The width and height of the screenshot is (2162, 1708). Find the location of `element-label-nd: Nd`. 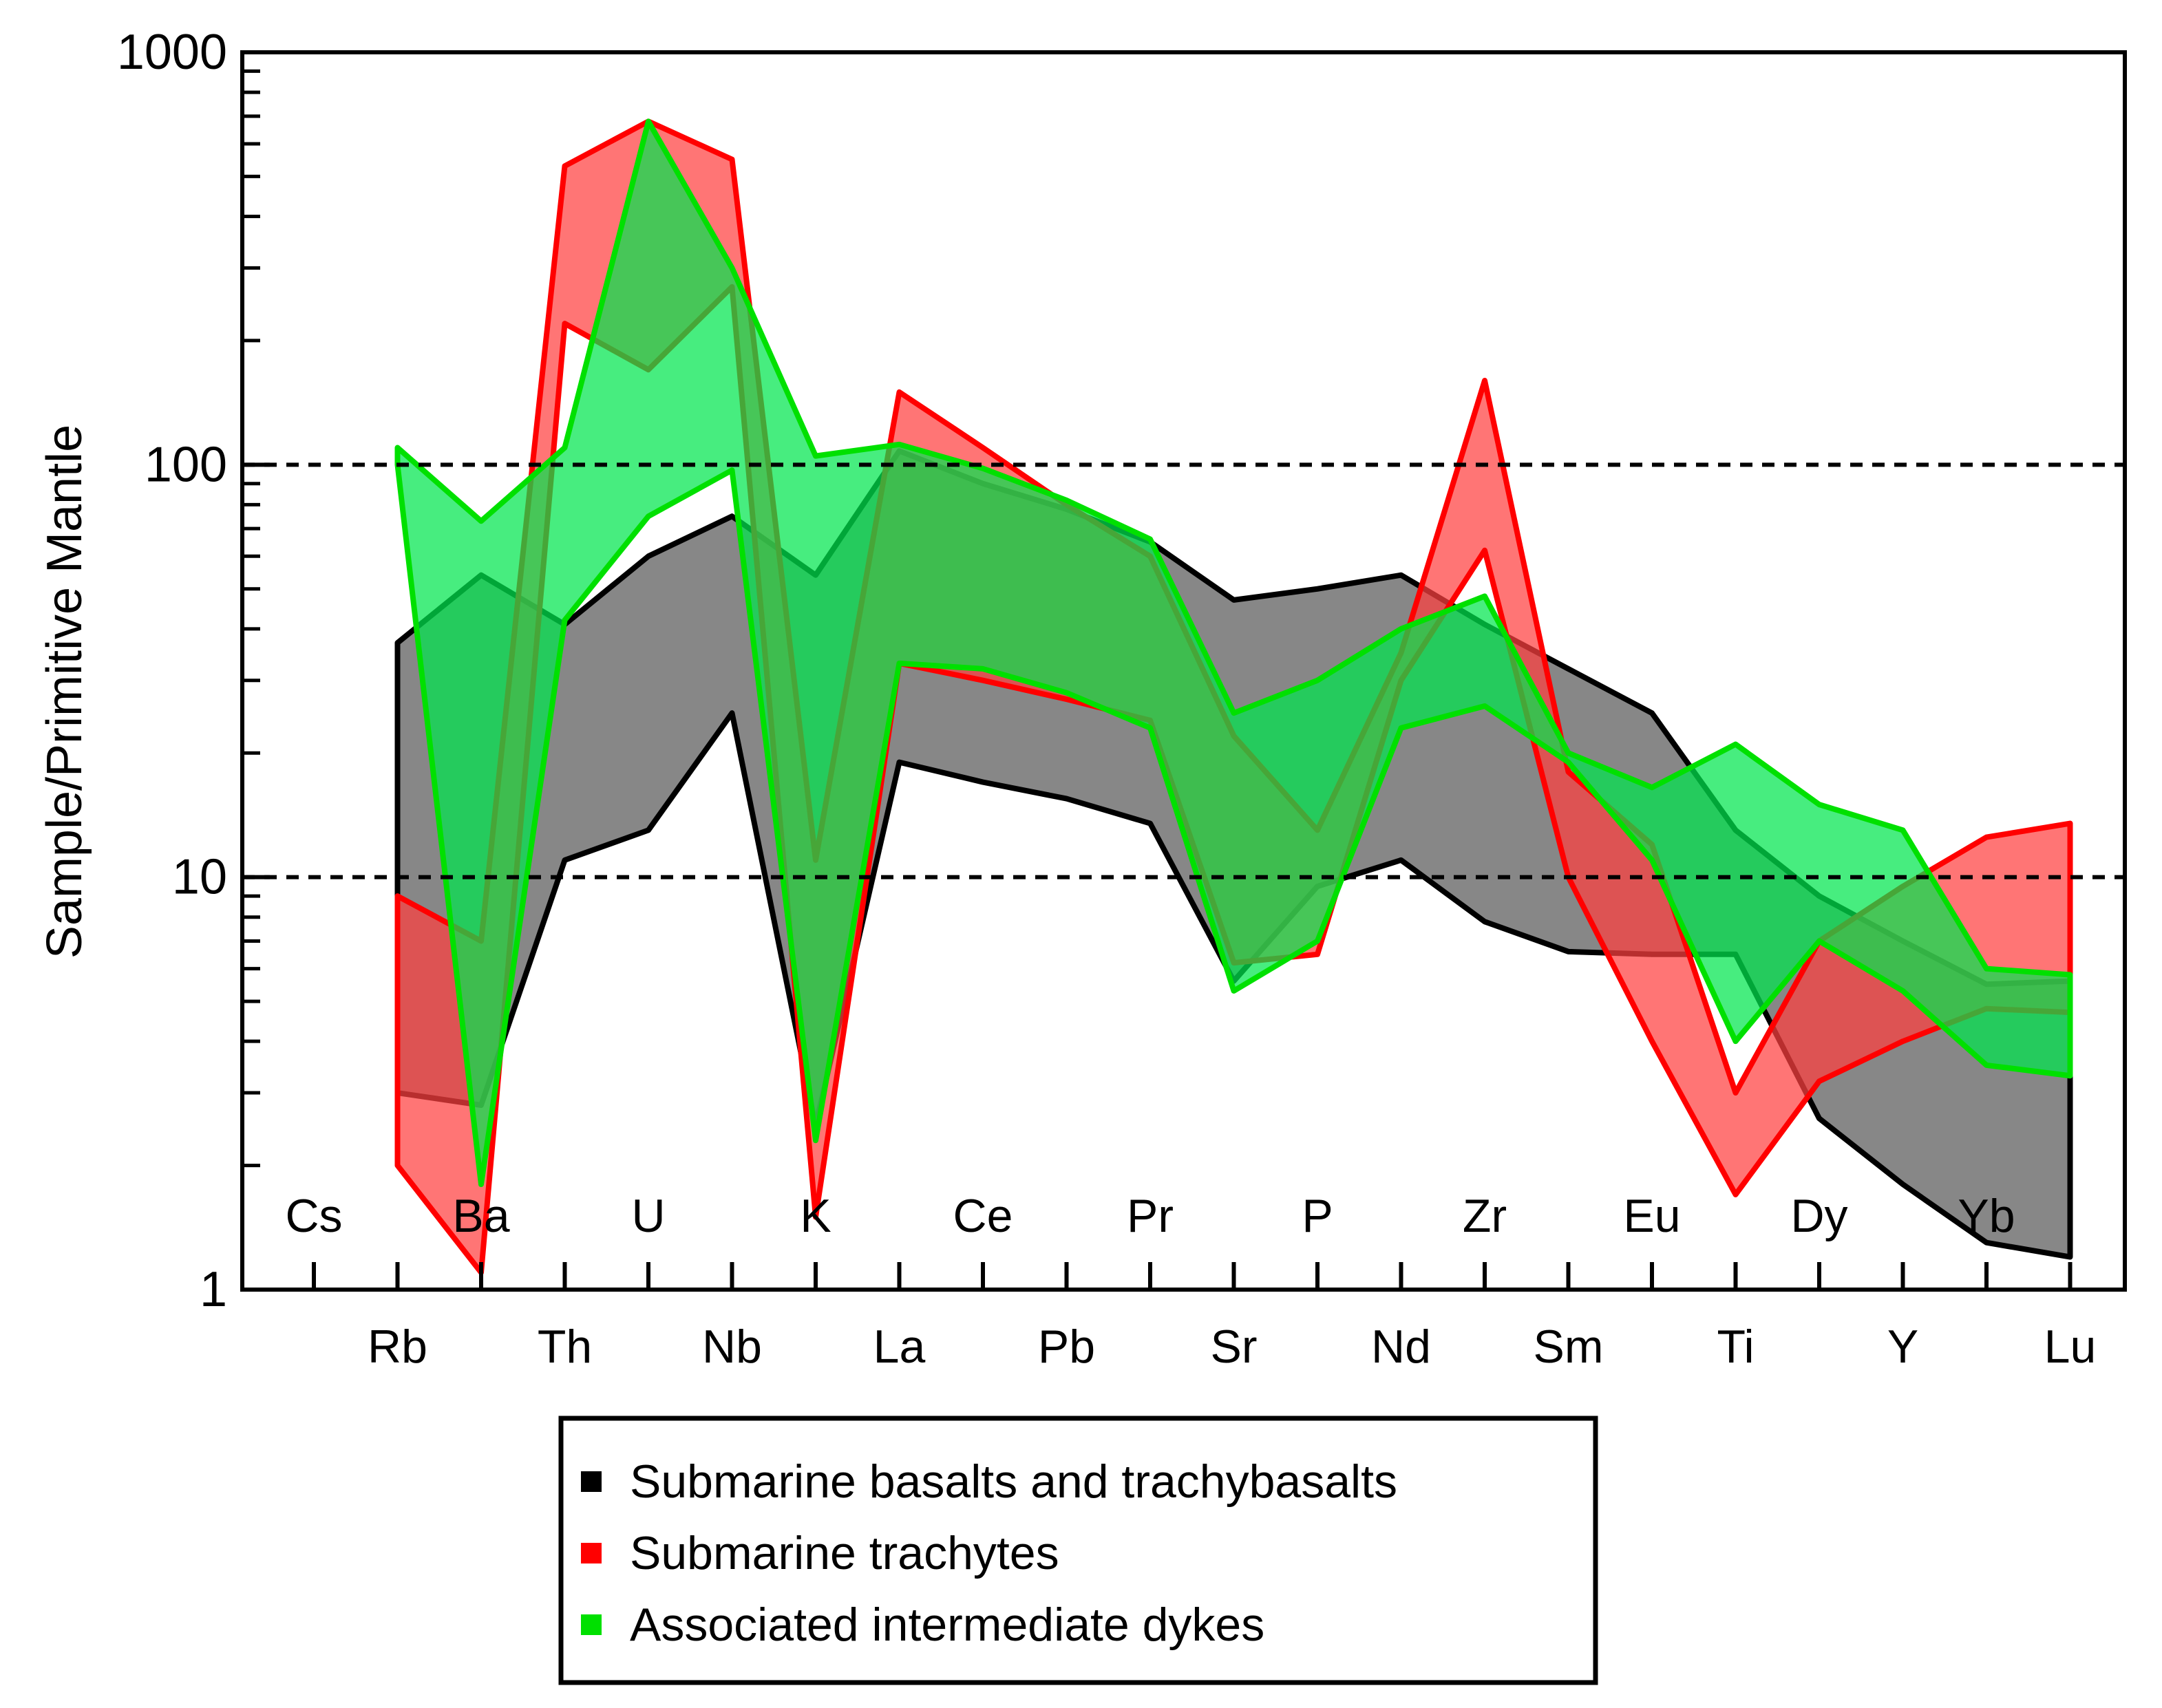

element-label-nd: Nd is located at coordinates (1401, 1347).